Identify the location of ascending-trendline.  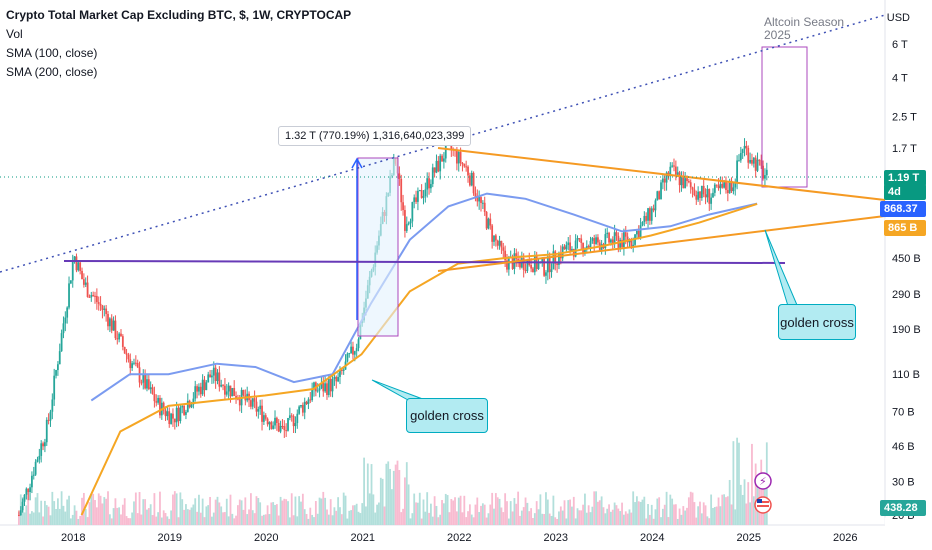
(661, 243).